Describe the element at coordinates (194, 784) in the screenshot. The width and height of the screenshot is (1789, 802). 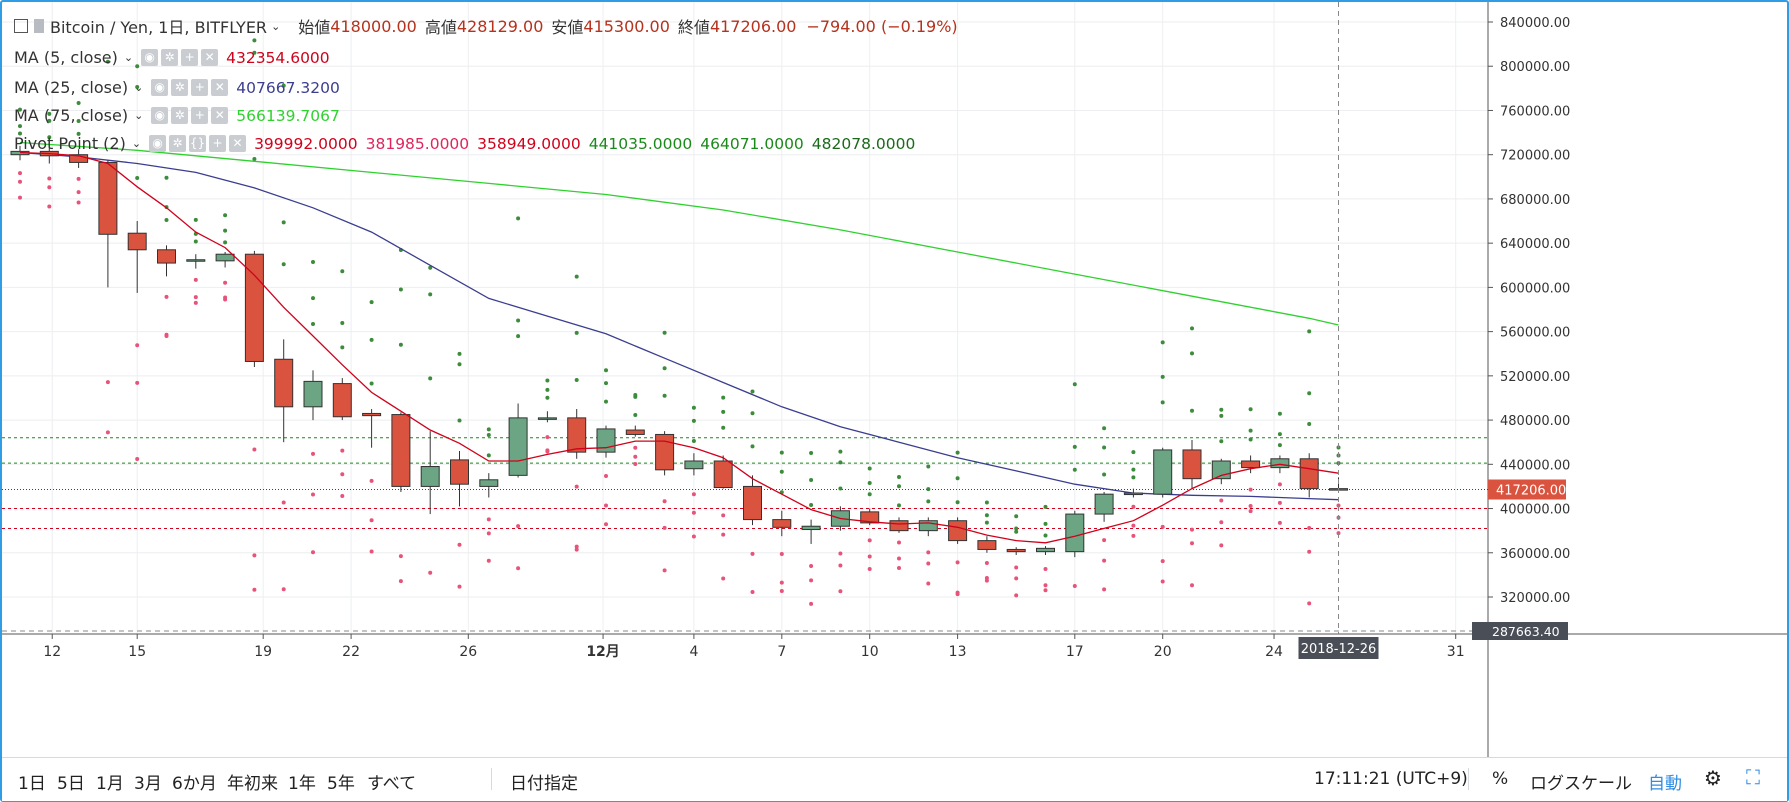
I see `range-button: 6か月` at that location.